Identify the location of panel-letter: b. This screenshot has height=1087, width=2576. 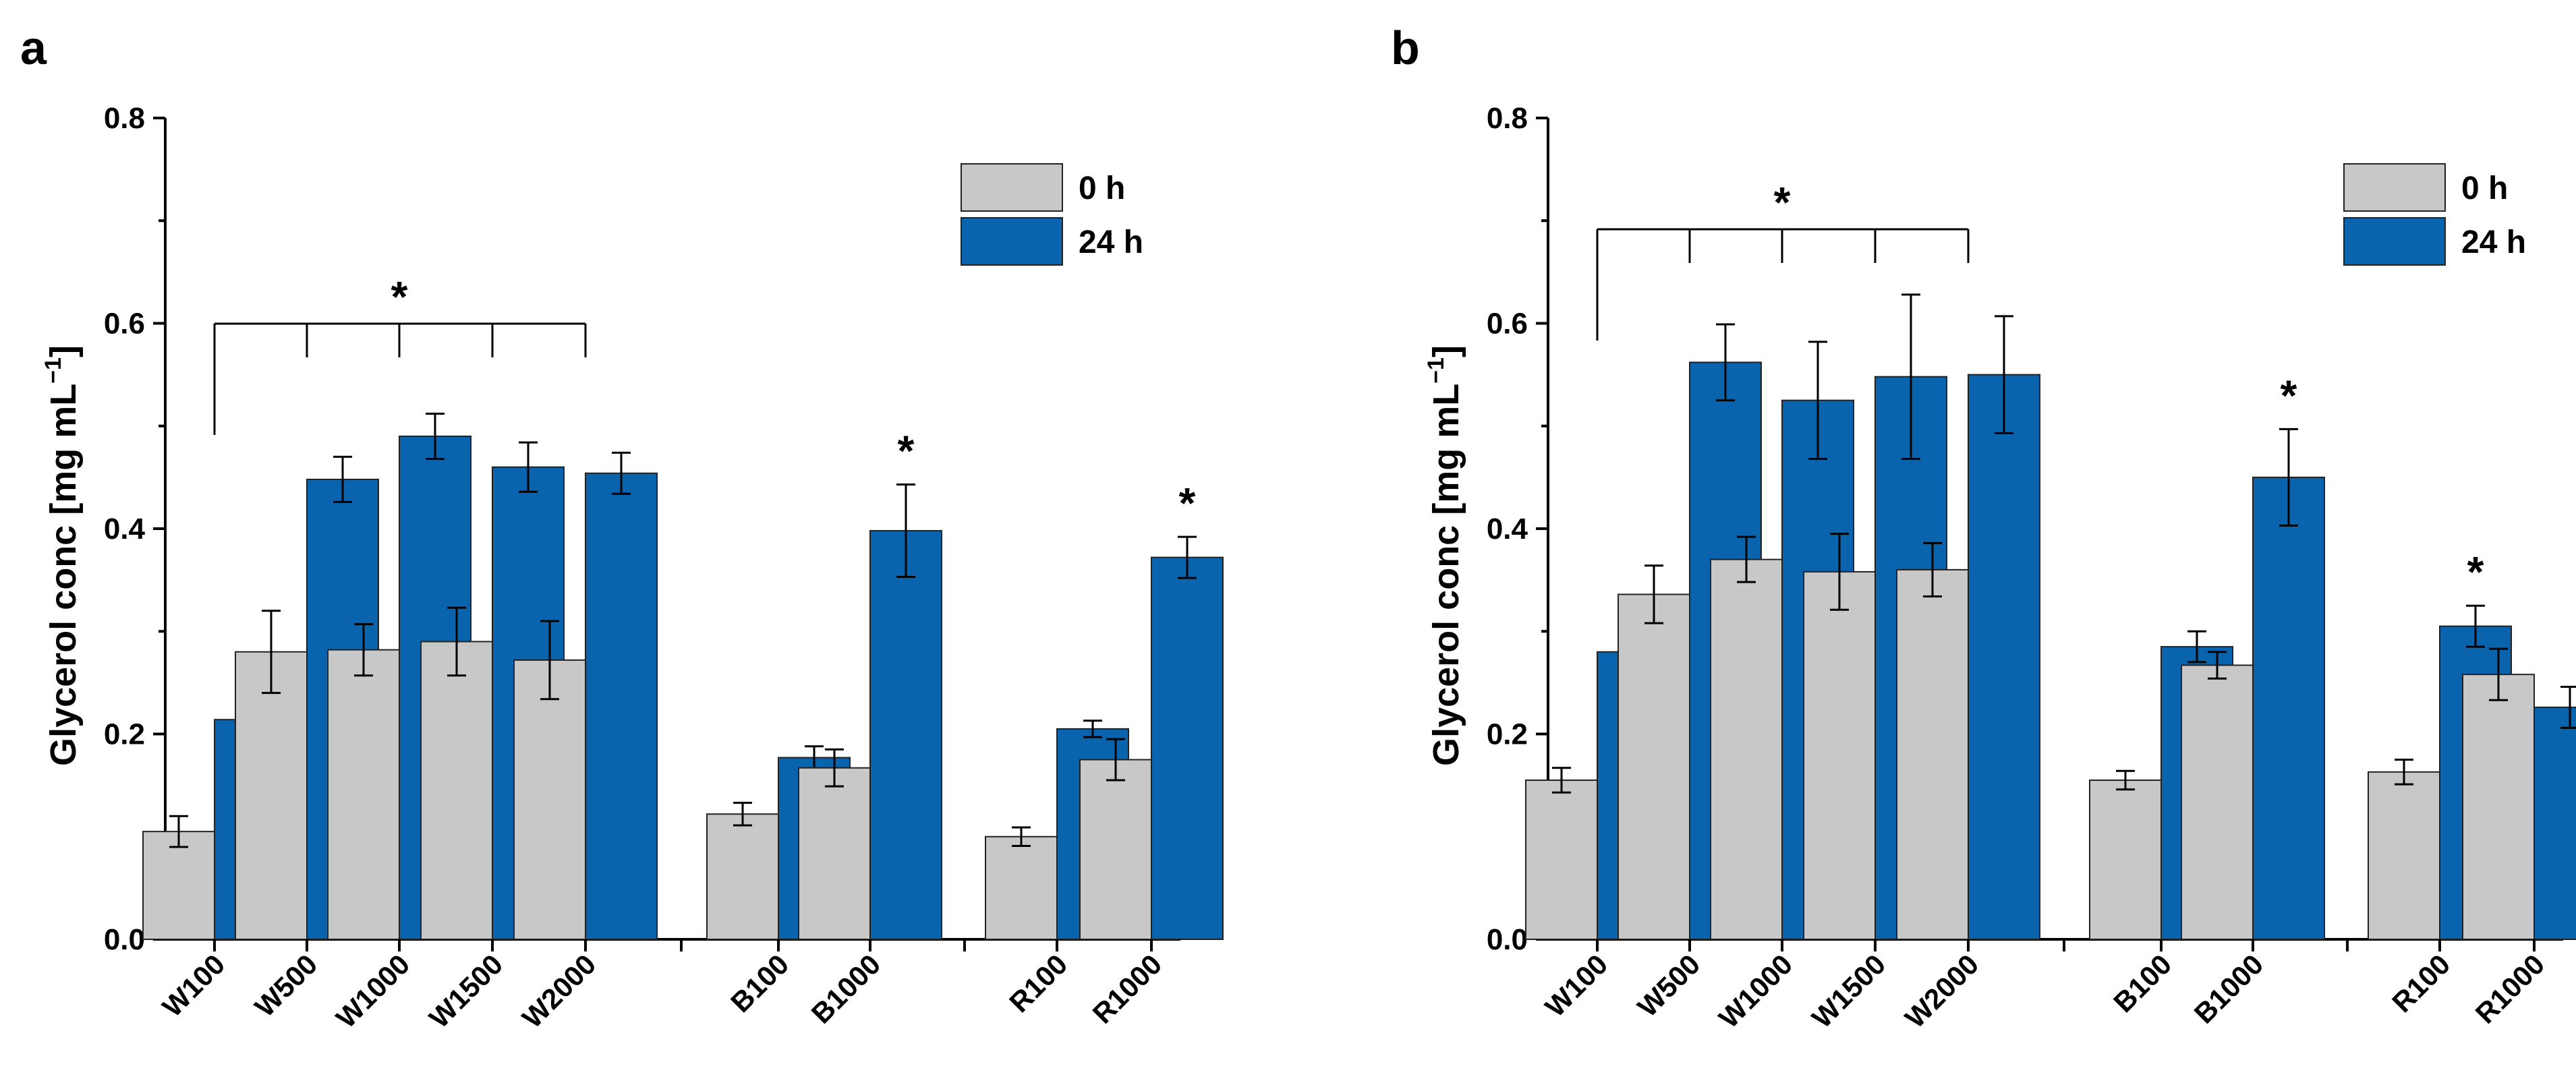
(1405, 48).